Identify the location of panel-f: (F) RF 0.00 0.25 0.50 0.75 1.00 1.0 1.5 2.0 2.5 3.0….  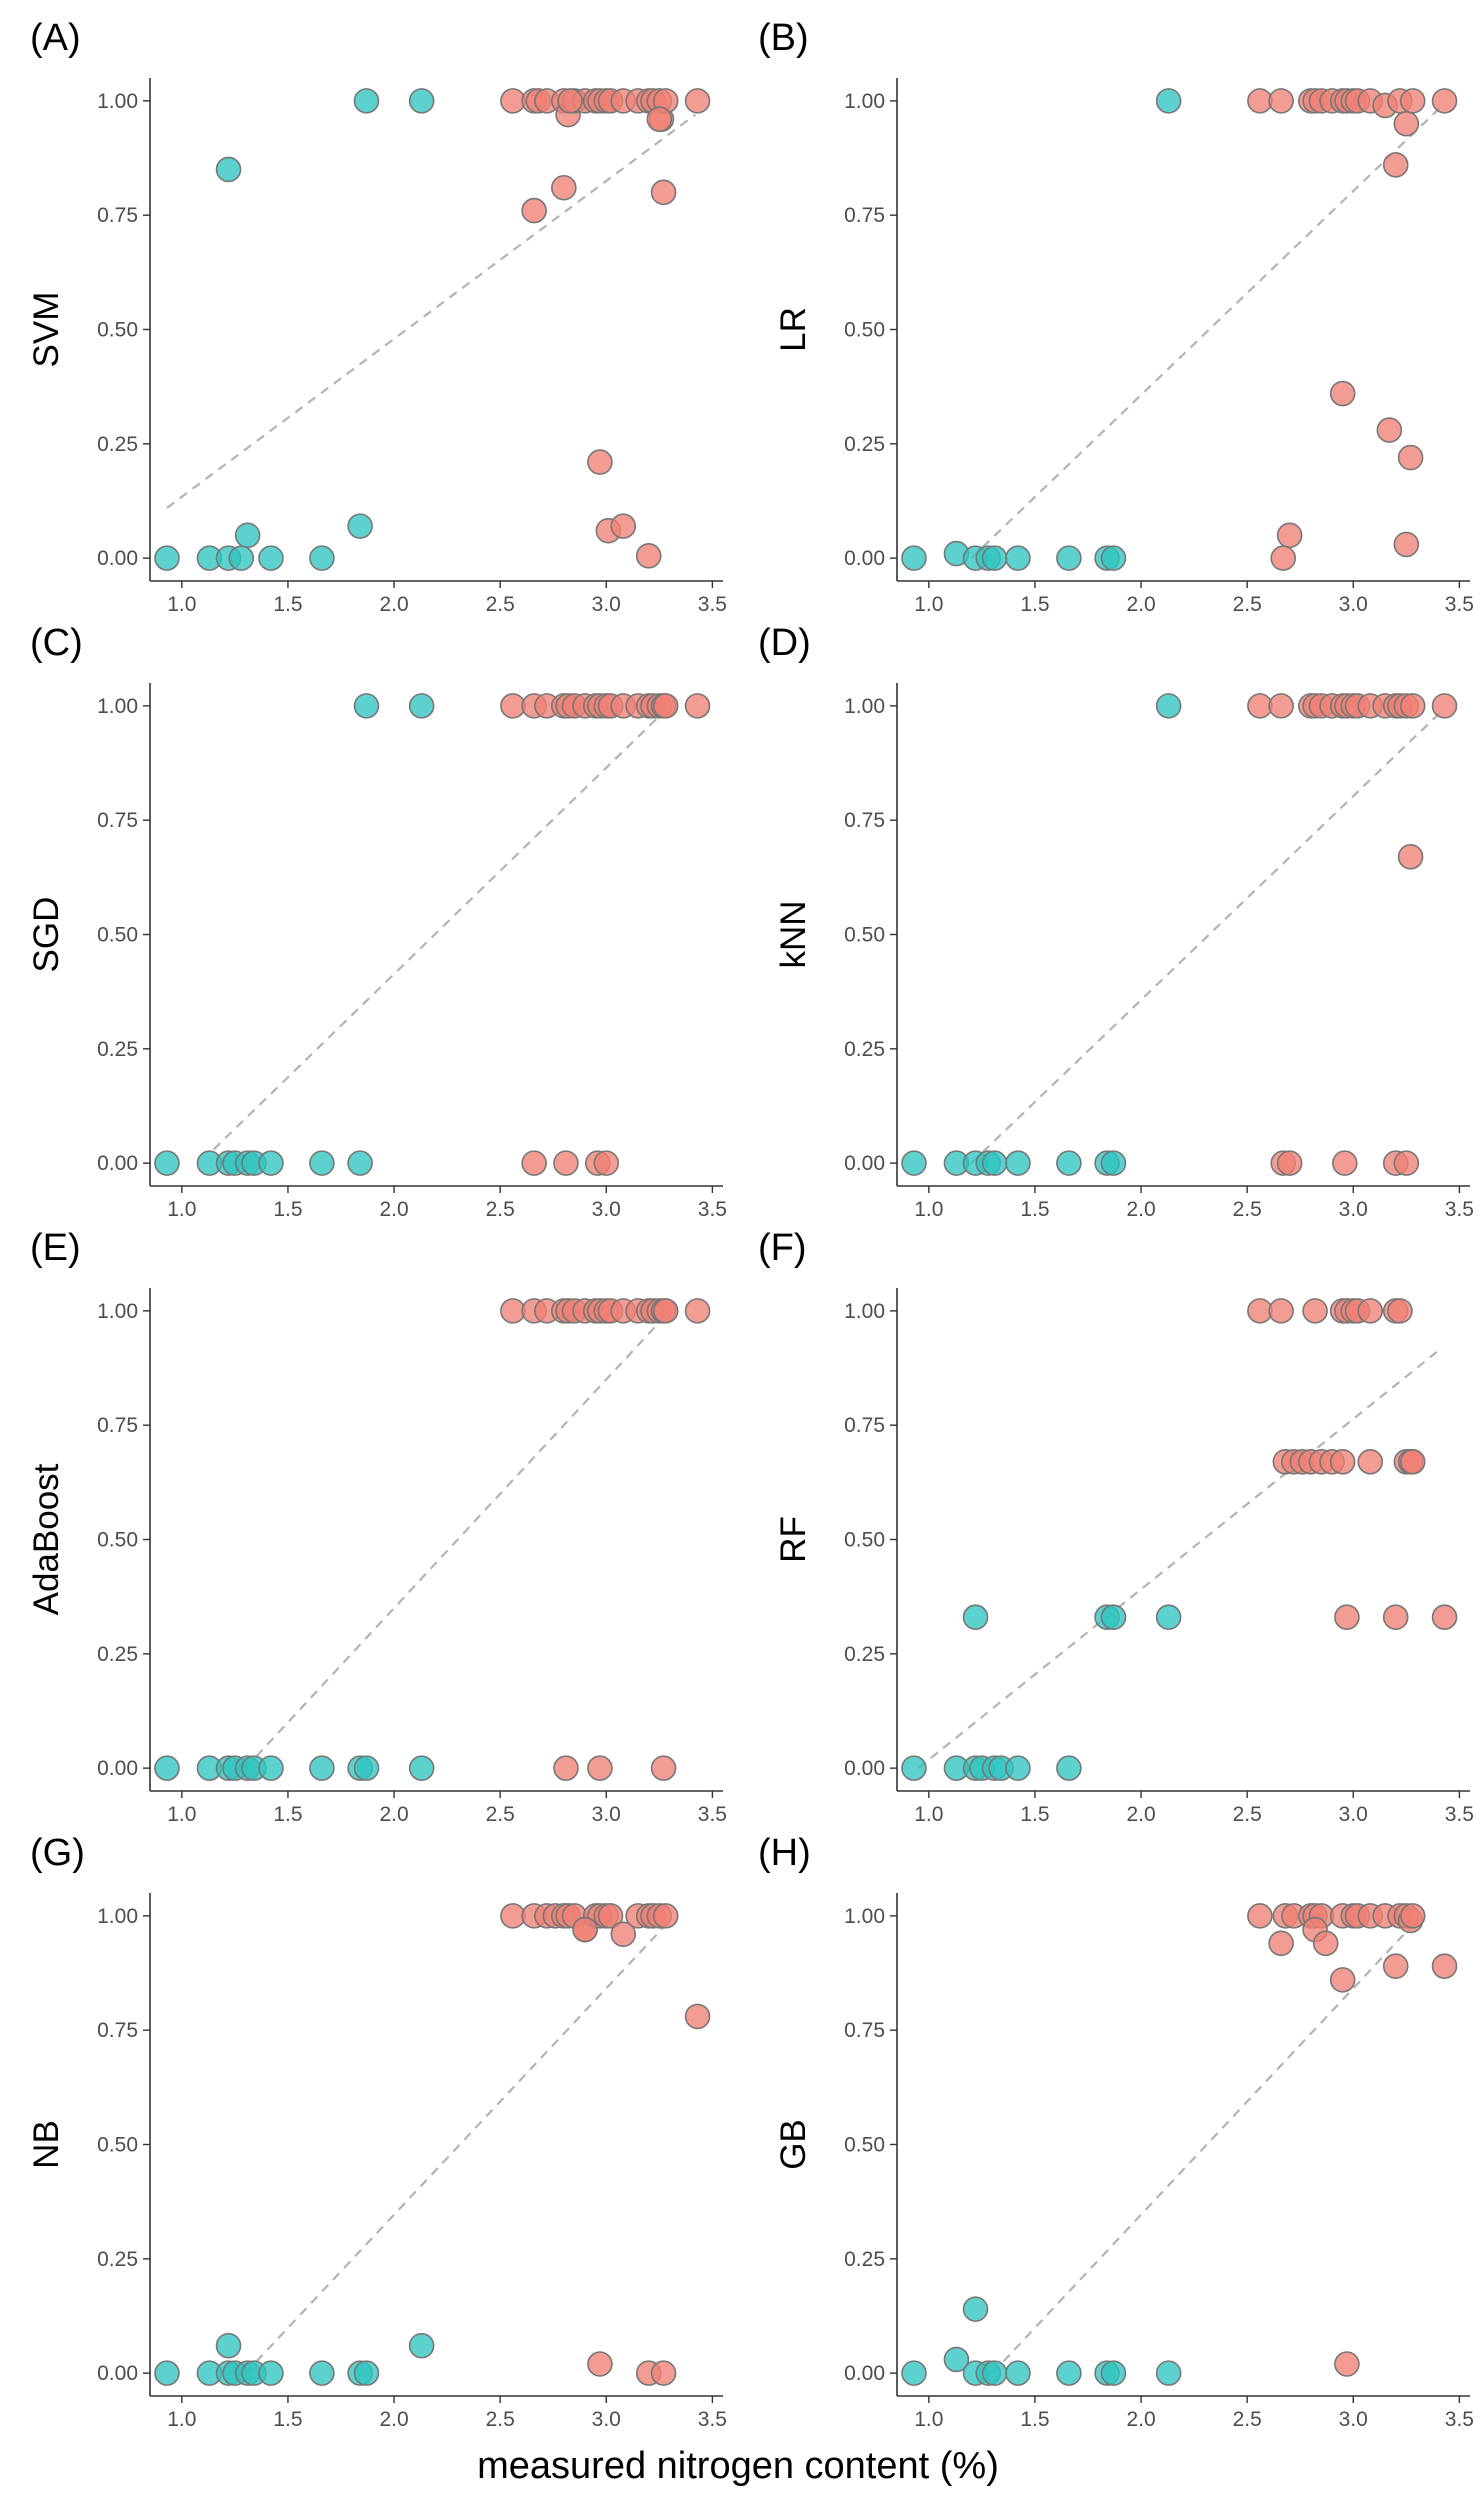
(1116, 1526).